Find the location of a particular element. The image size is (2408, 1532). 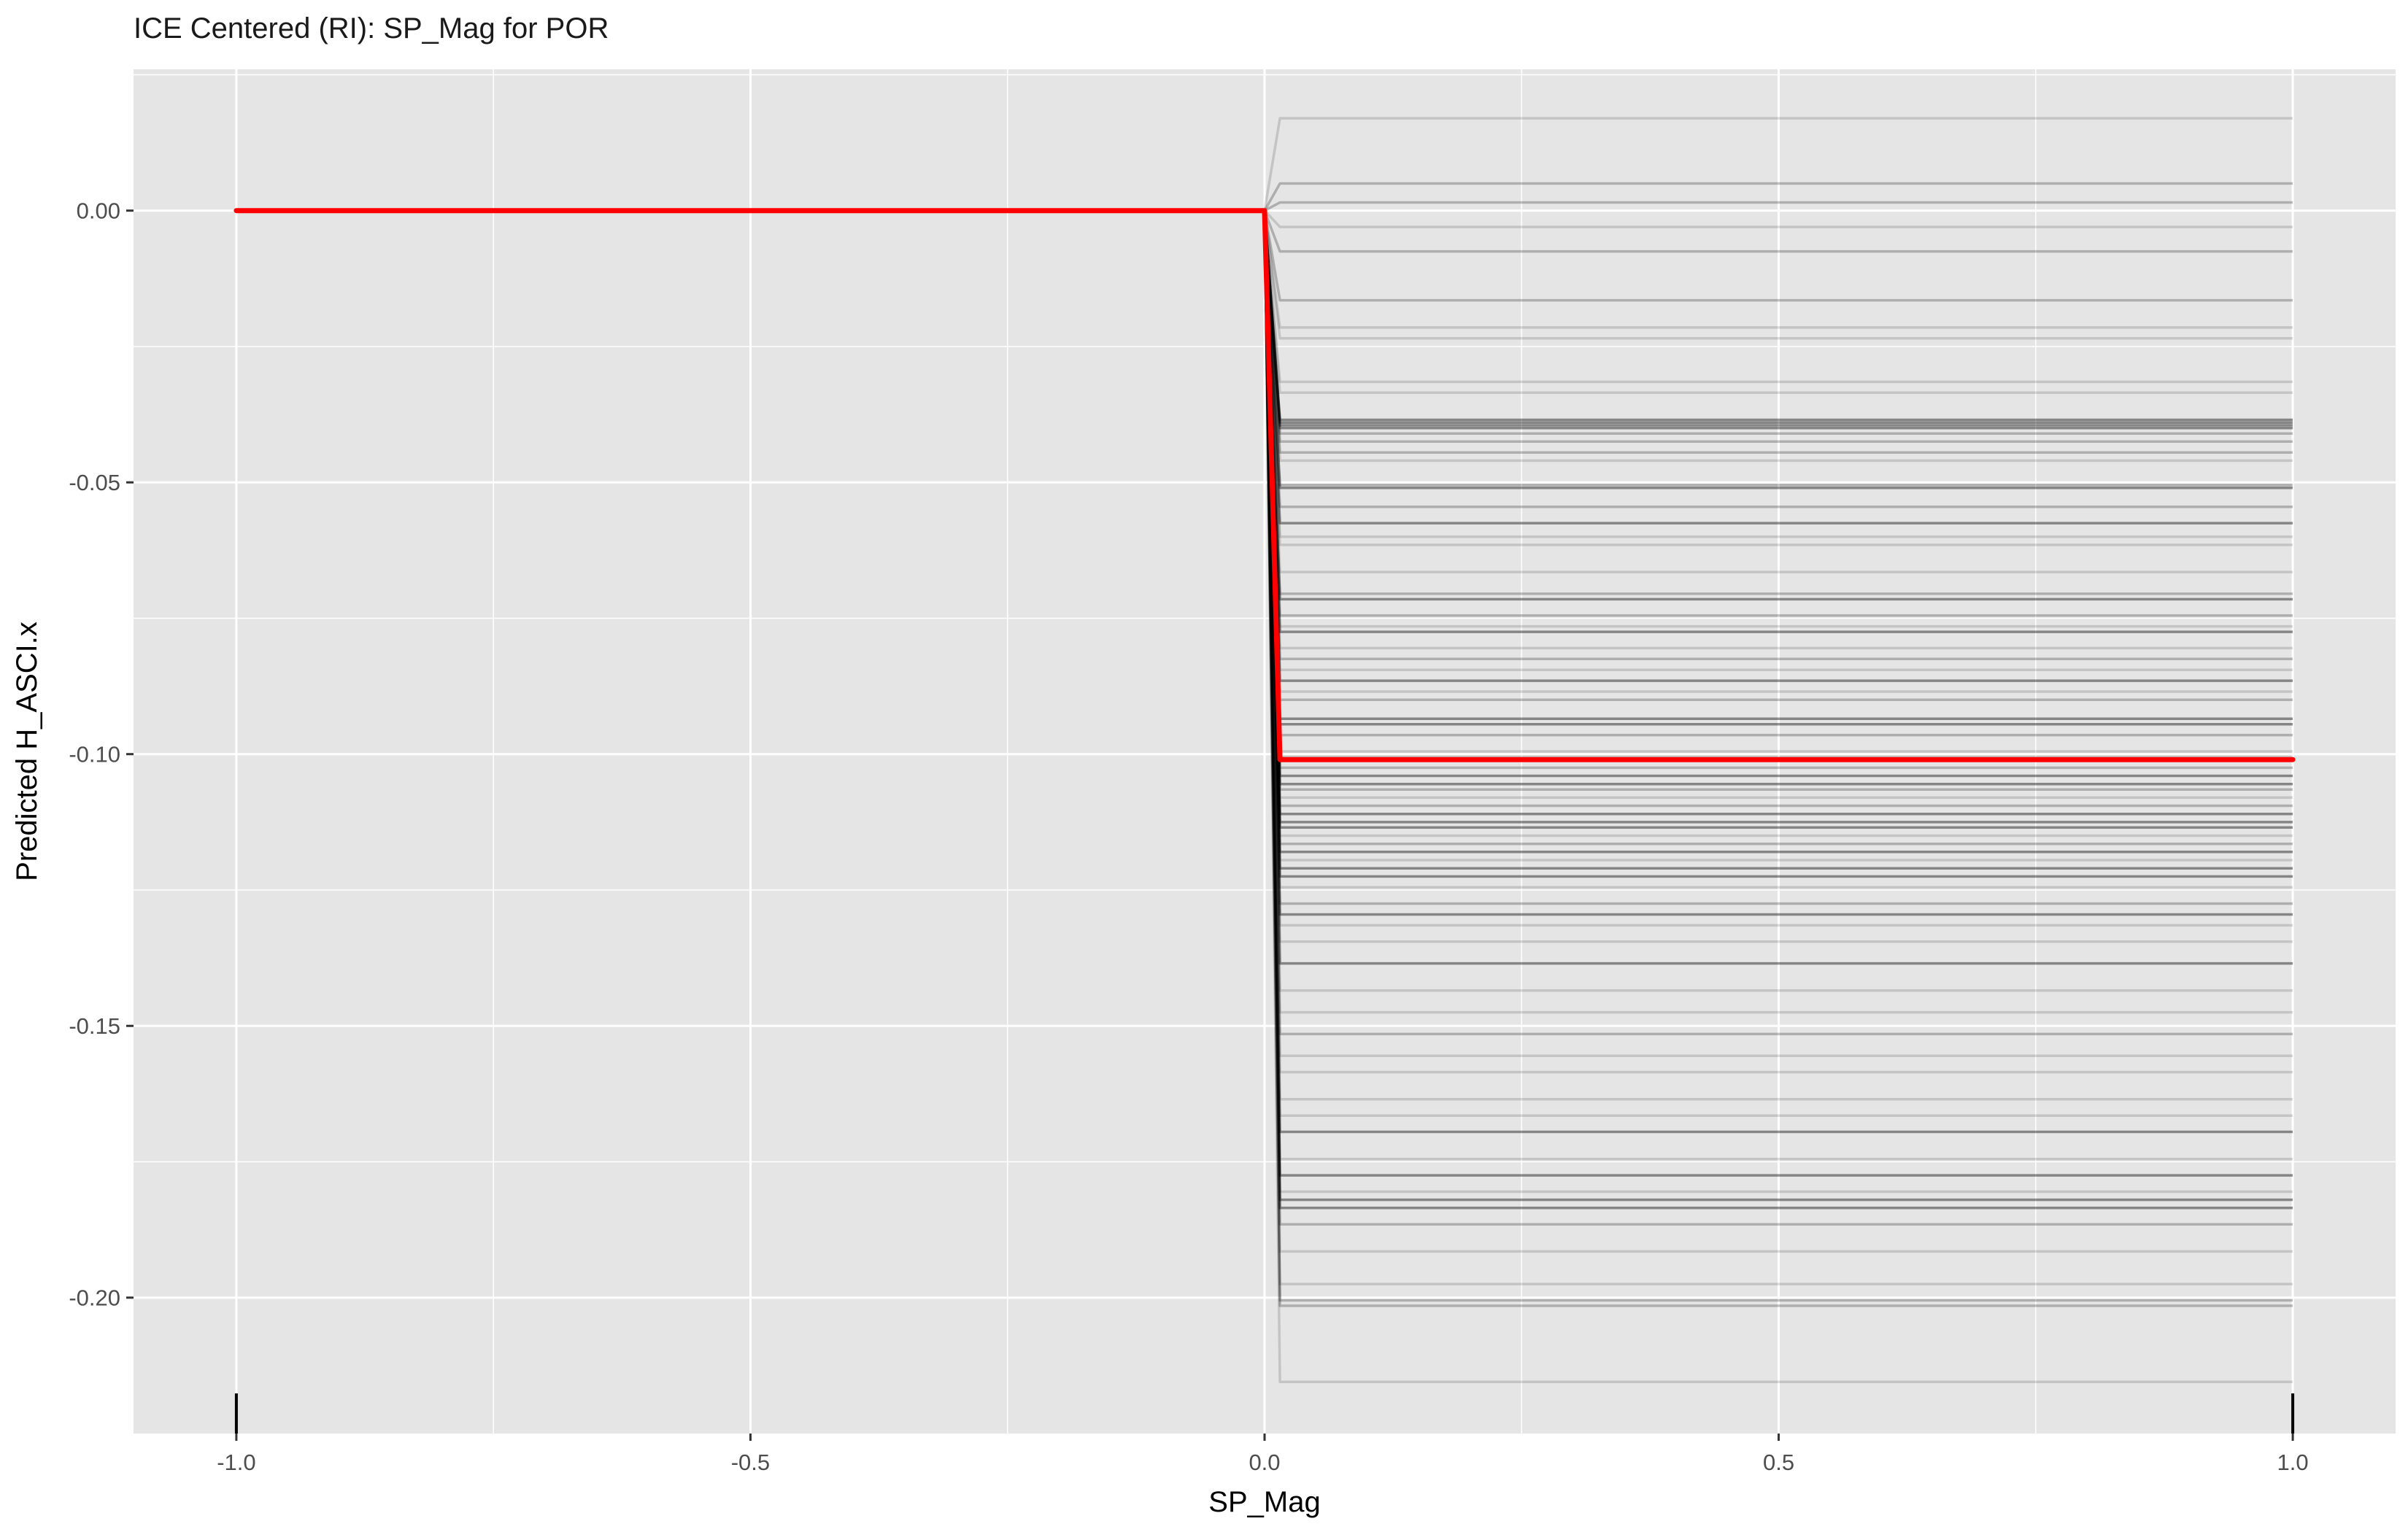

y-axis-title: Predicted H_ASCI.x is located at coordinates (27, 751).